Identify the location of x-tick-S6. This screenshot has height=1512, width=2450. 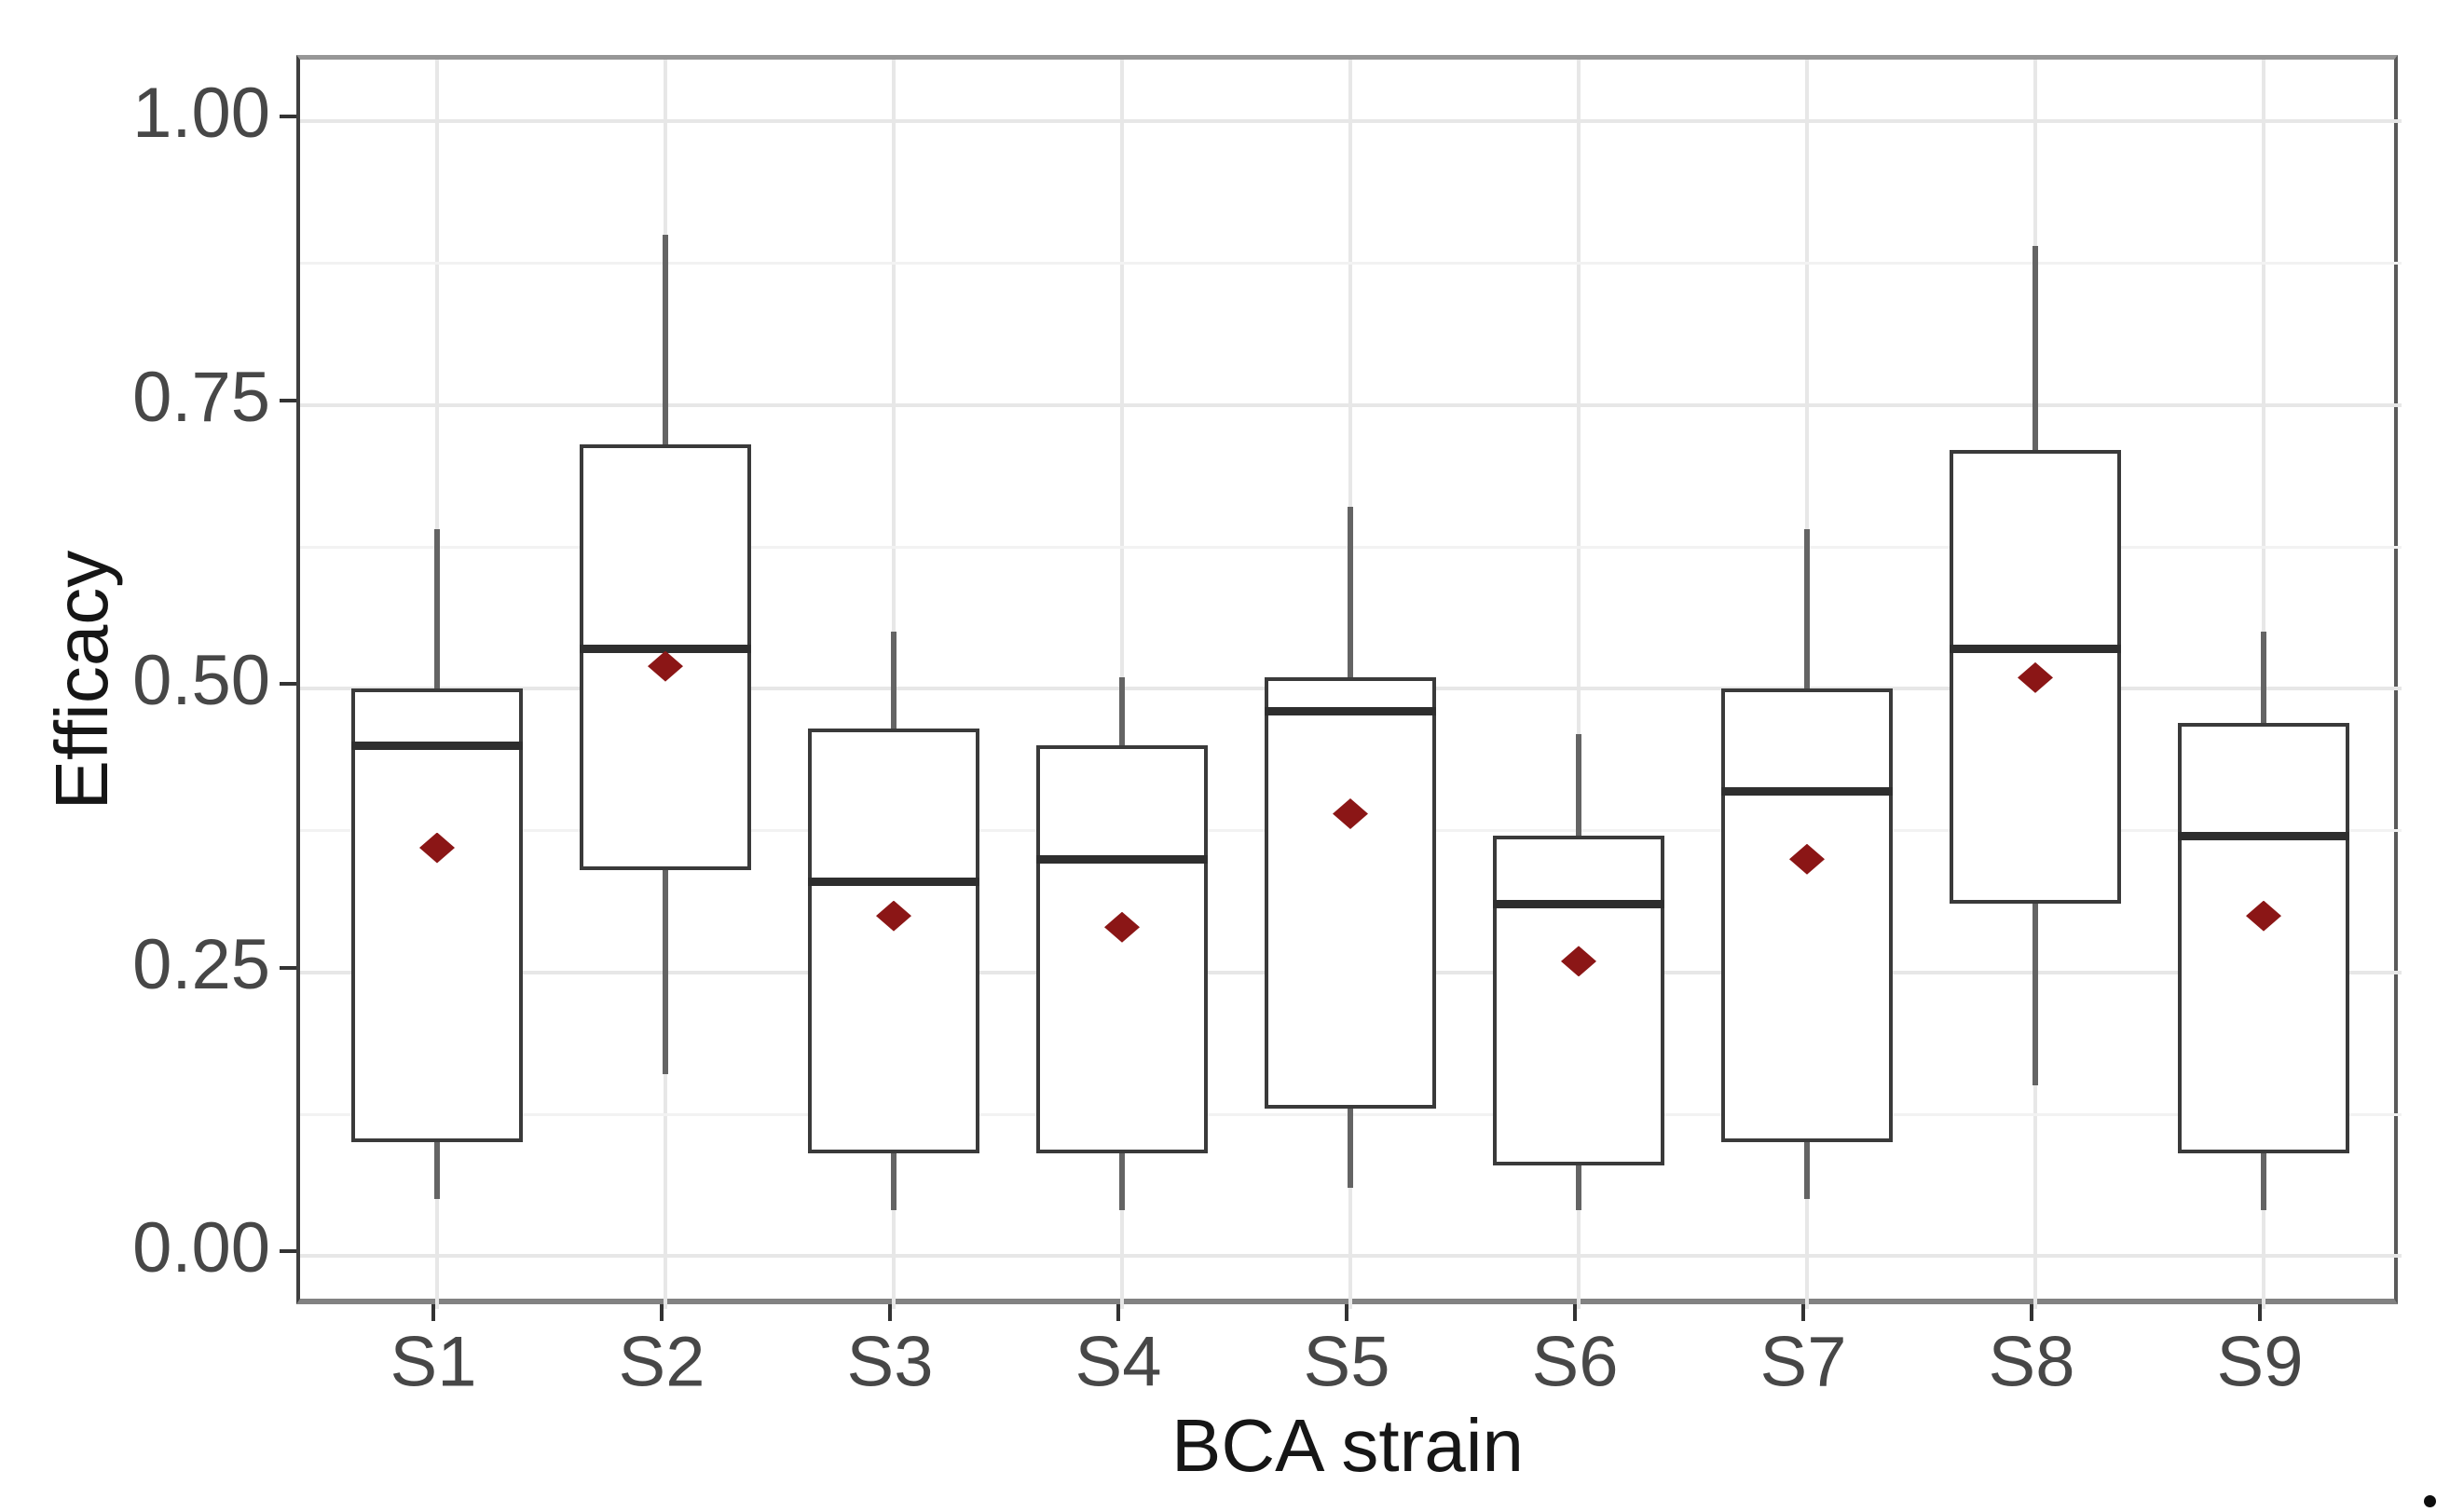
(1575, 1312).